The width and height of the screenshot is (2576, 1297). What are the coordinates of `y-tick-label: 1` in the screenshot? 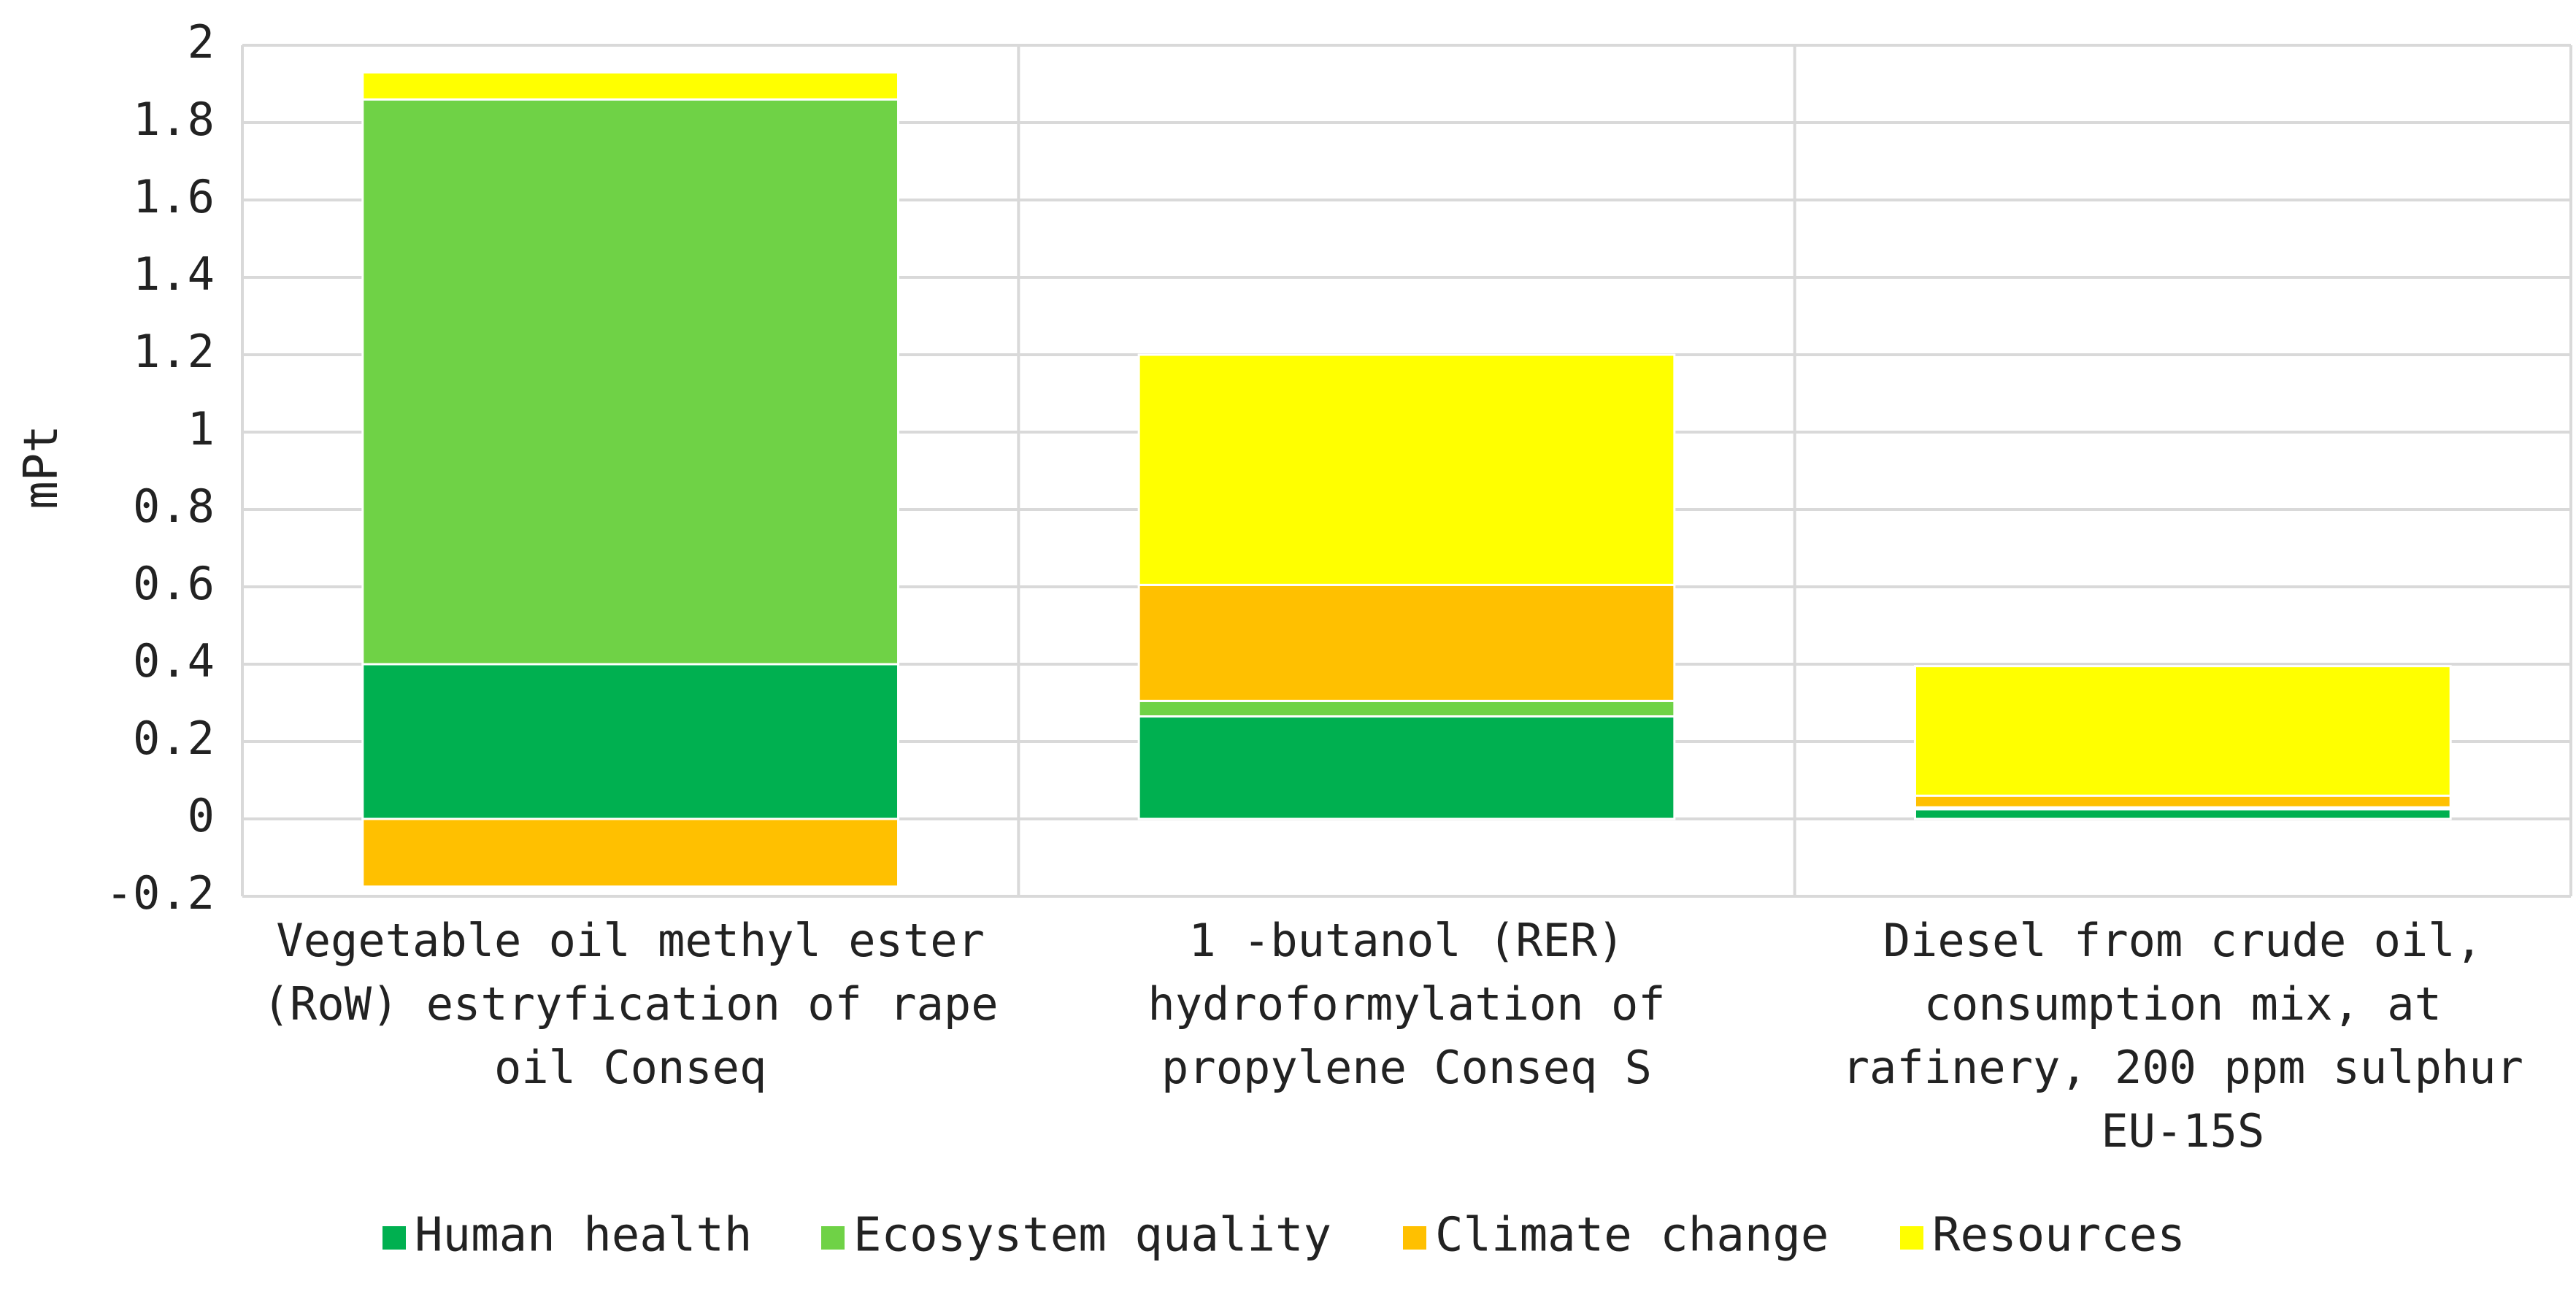 It's located at (201, 428).